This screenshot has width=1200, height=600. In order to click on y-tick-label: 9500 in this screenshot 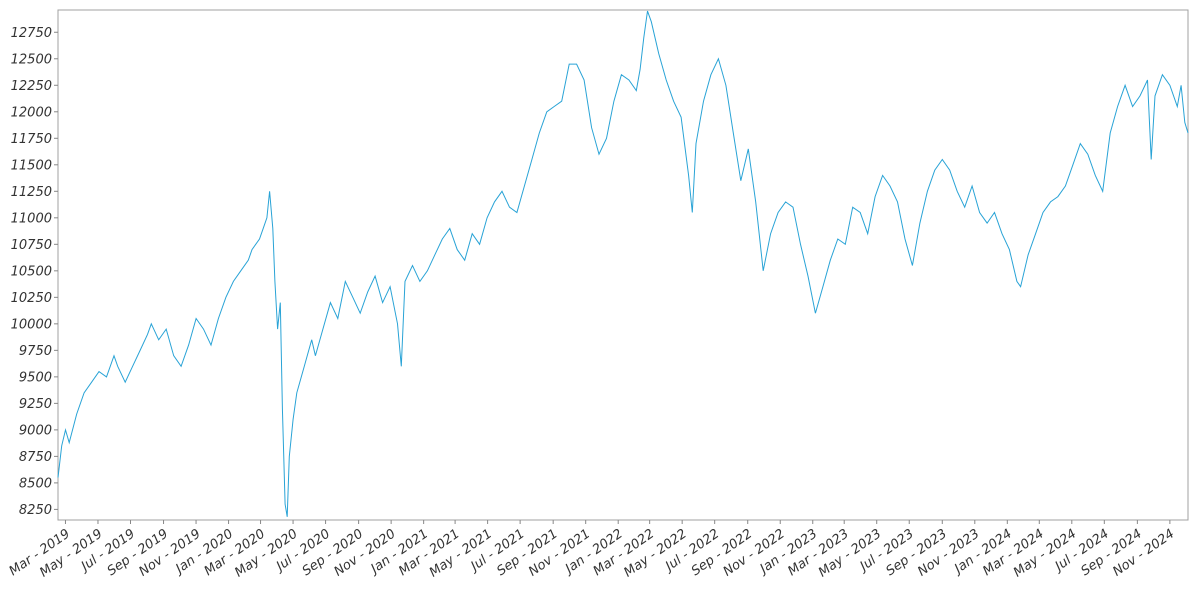, I will do `click(35, 377)`.